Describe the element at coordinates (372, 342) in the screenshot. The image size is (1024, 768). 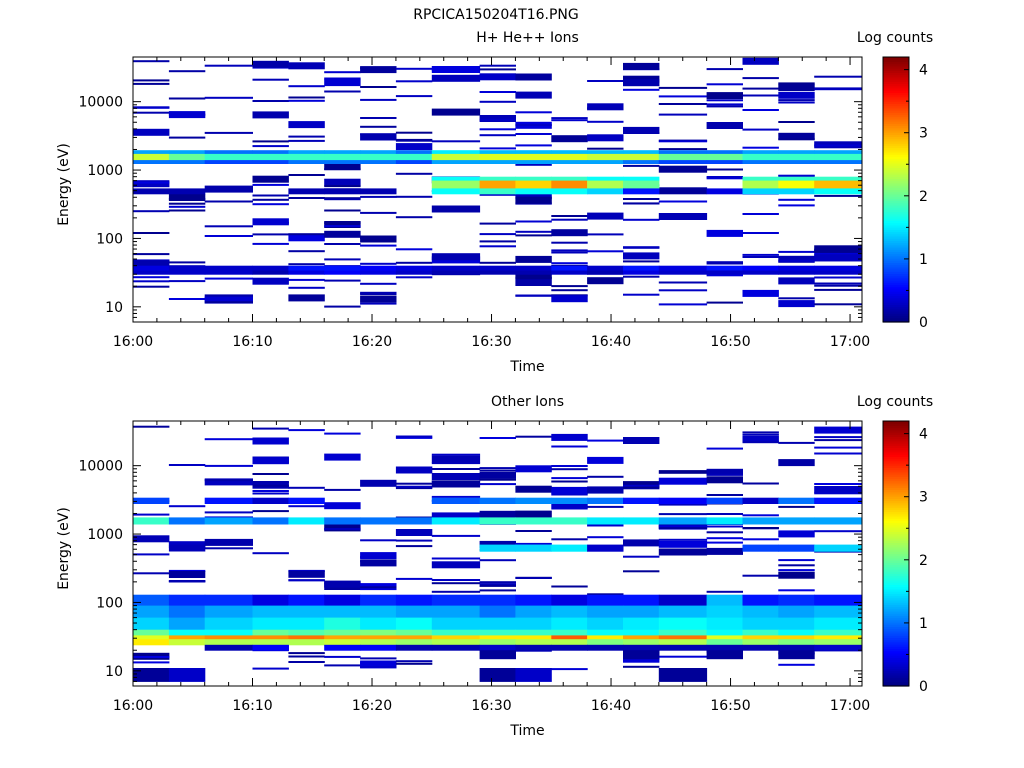
I see `x-tick-label: 16:20` at that location.